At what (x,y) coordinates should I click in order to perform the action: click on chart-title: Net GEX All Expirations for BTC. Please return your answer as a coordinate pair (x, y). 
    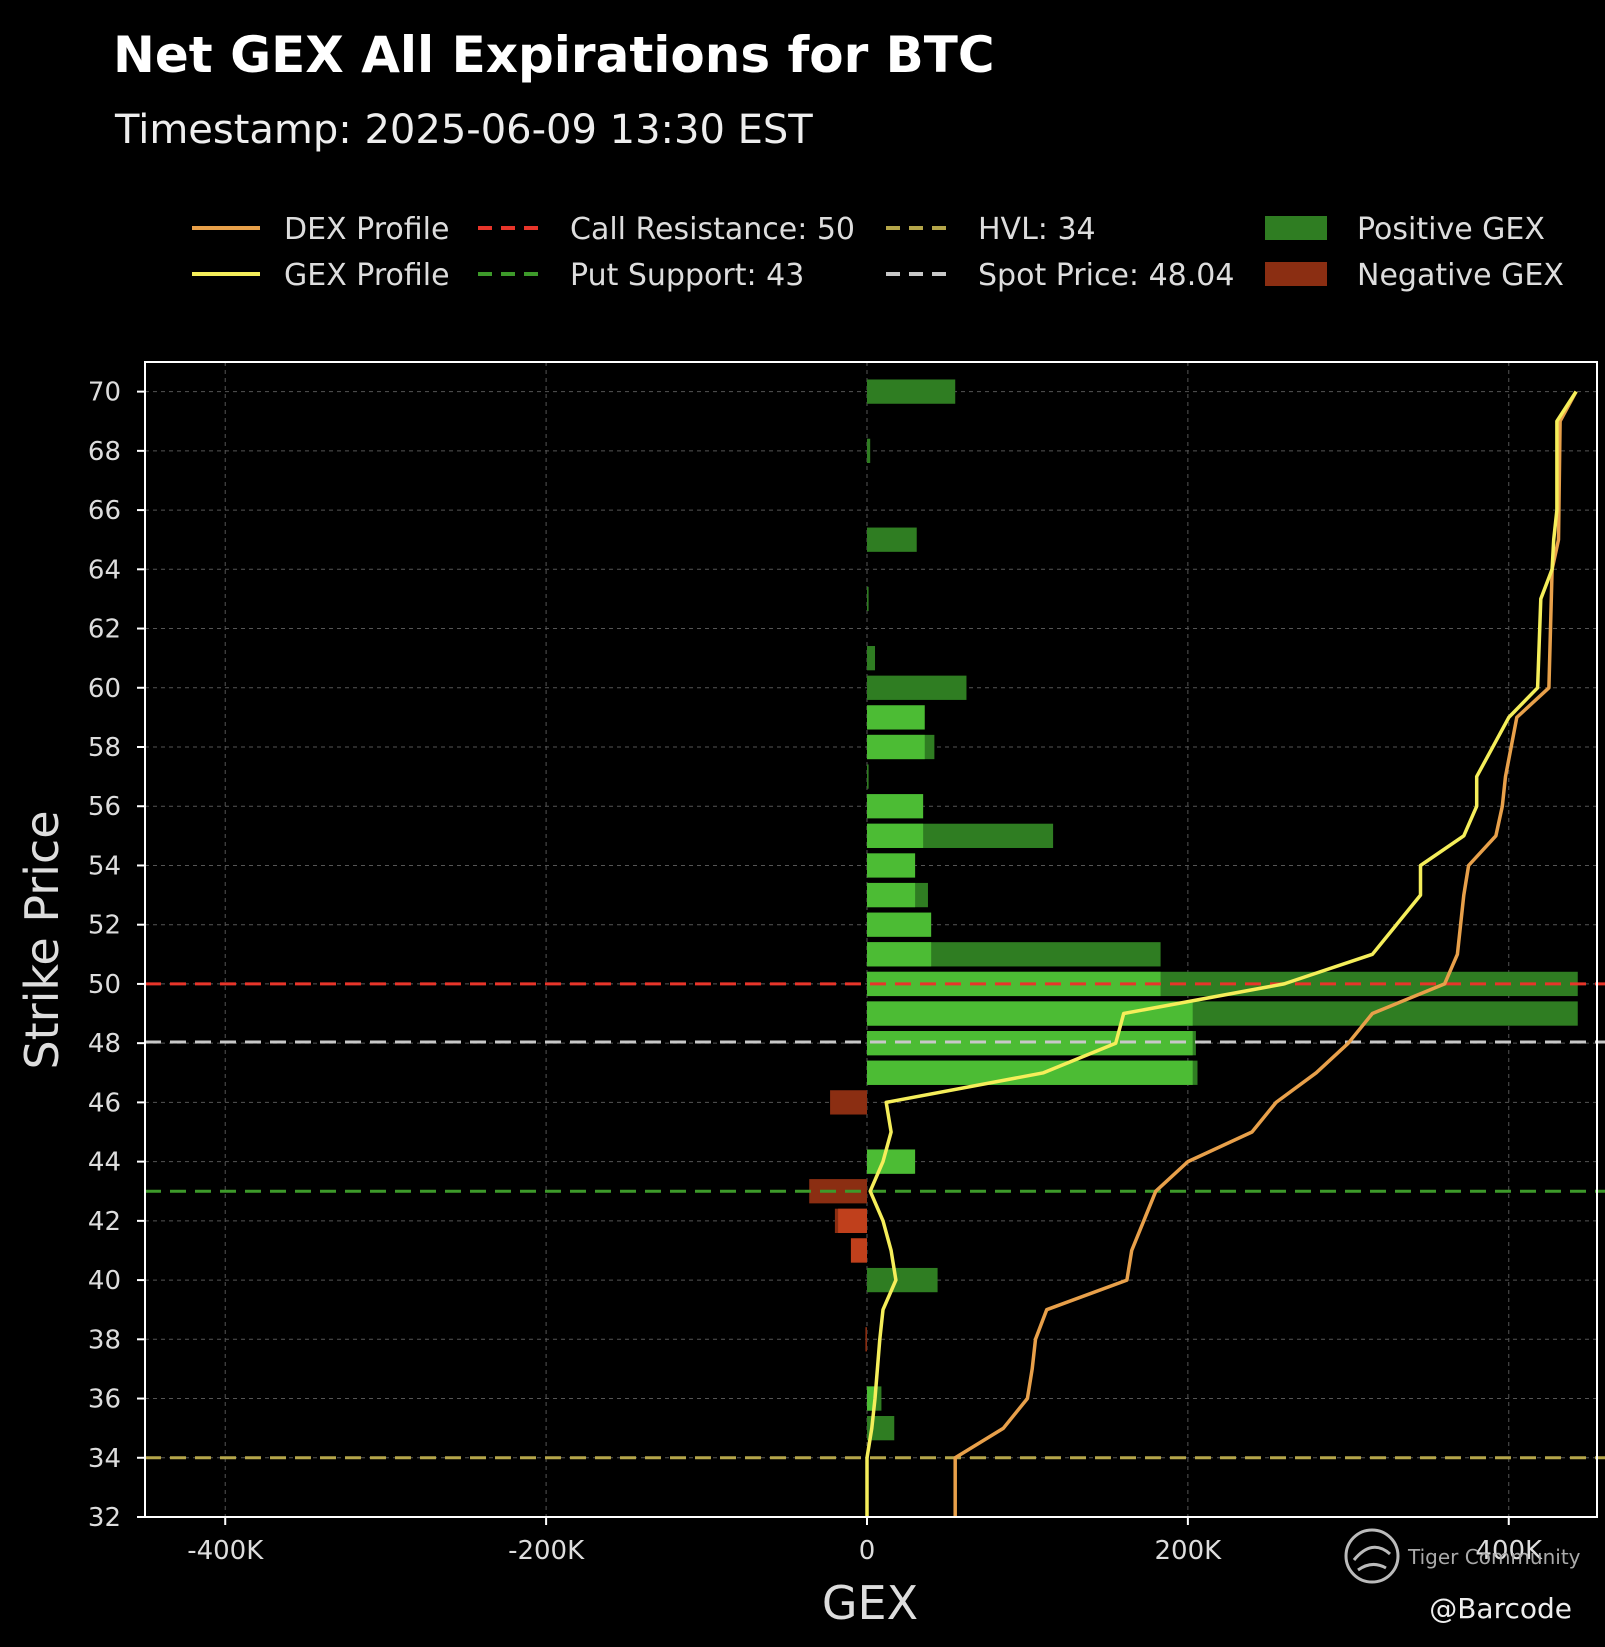
    Looking at the image, I should click on (554, 55).